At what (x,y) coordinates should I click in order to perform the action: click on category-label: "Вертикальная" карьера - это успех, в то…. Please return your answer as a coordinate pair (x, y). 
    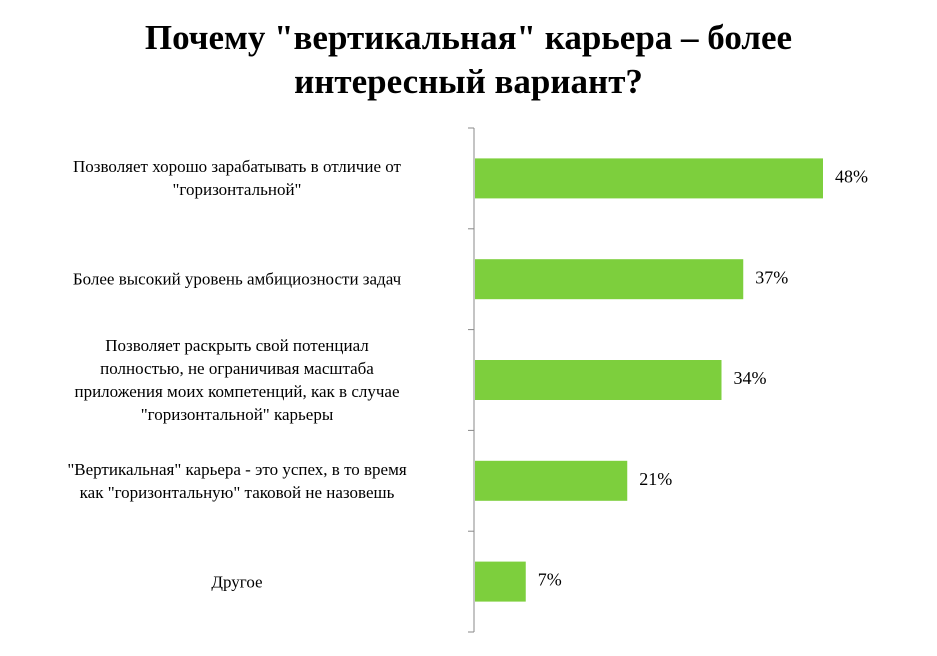
    Looking at the image, I should click on (237, 480).